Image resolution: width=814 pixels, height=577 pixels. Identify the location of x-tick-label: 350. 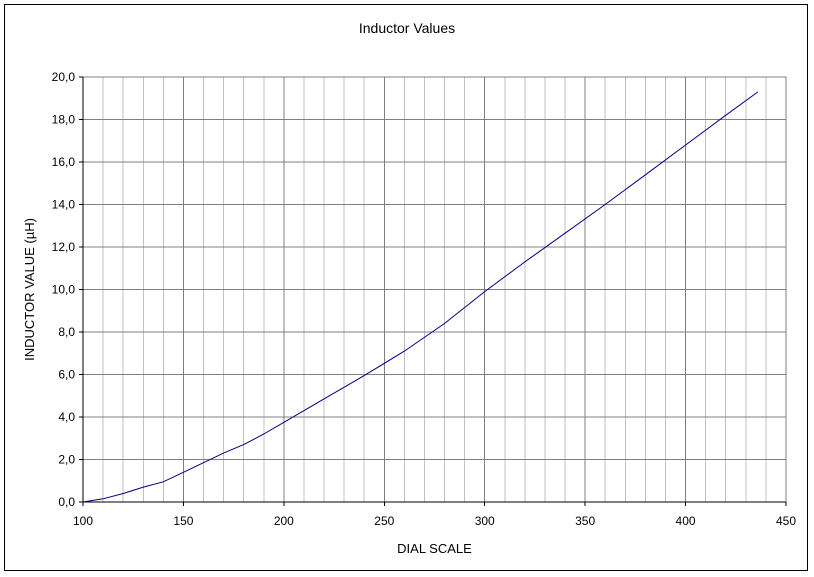
(585, 521).